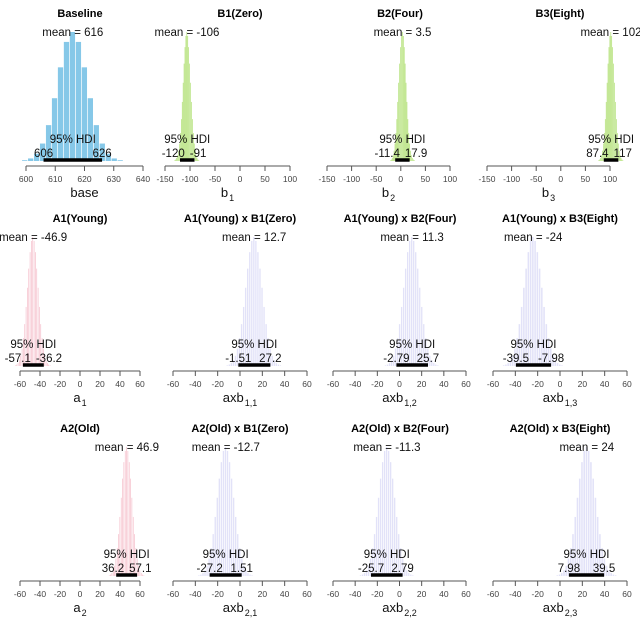 The image size is (640, 621). What do you see at coordinates (351, 179) in the screenshot?
I see `tick-label: -100` at bounding box center [351, 179].